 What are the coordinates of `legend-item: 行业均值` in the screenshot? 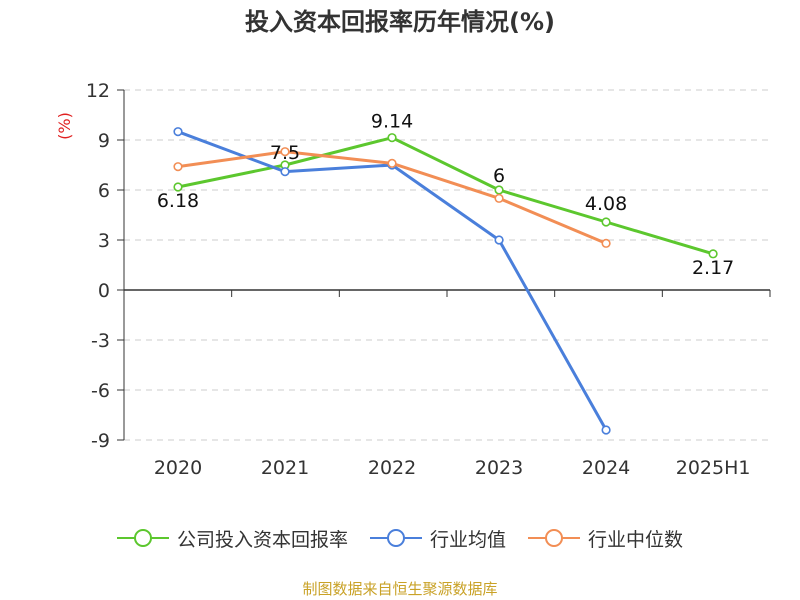 It's located at (437, 538).